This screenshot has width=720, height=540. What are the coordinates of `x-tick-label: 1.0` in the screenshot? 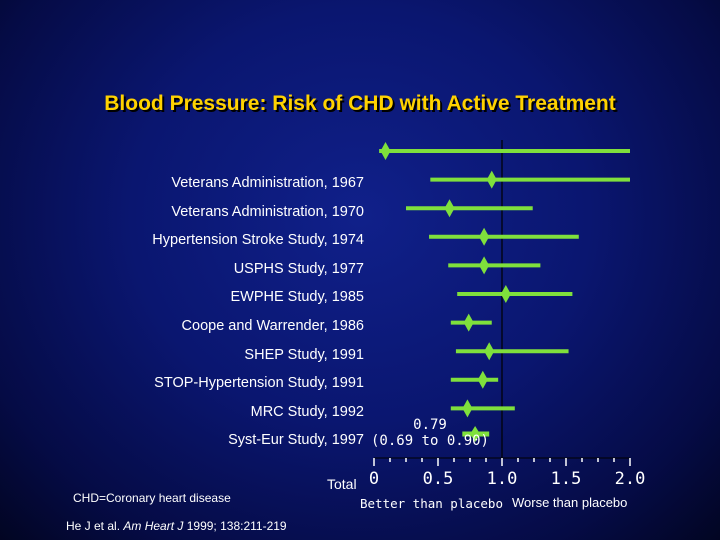 It's located at (502, 479).